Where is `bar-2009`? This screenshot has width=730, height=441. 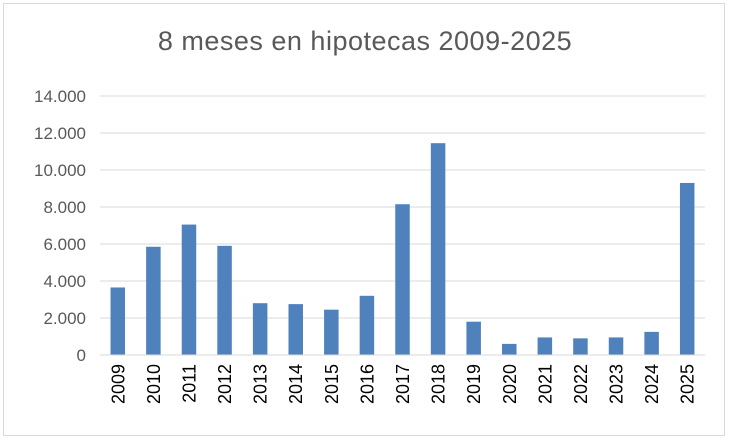
bar-2009 is located at coordinates (118, 321).